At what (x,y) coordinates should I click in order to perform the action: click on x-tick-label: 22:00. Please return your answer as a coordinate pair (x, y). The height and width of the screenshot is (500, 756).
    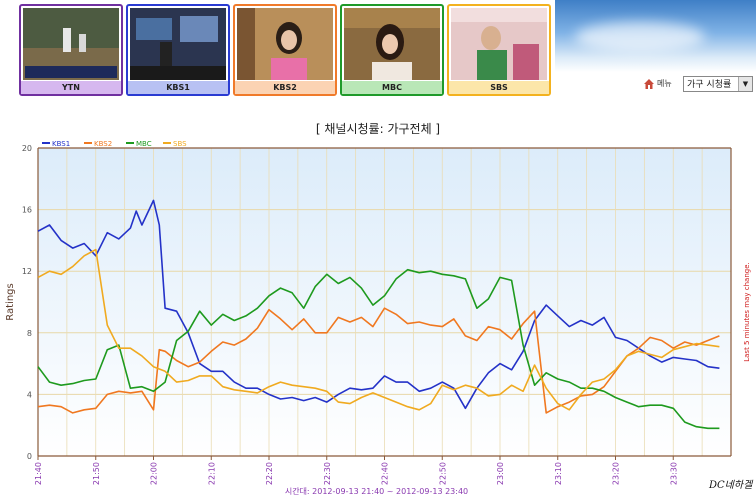
    Looking at the image, I should click on (154, 473).